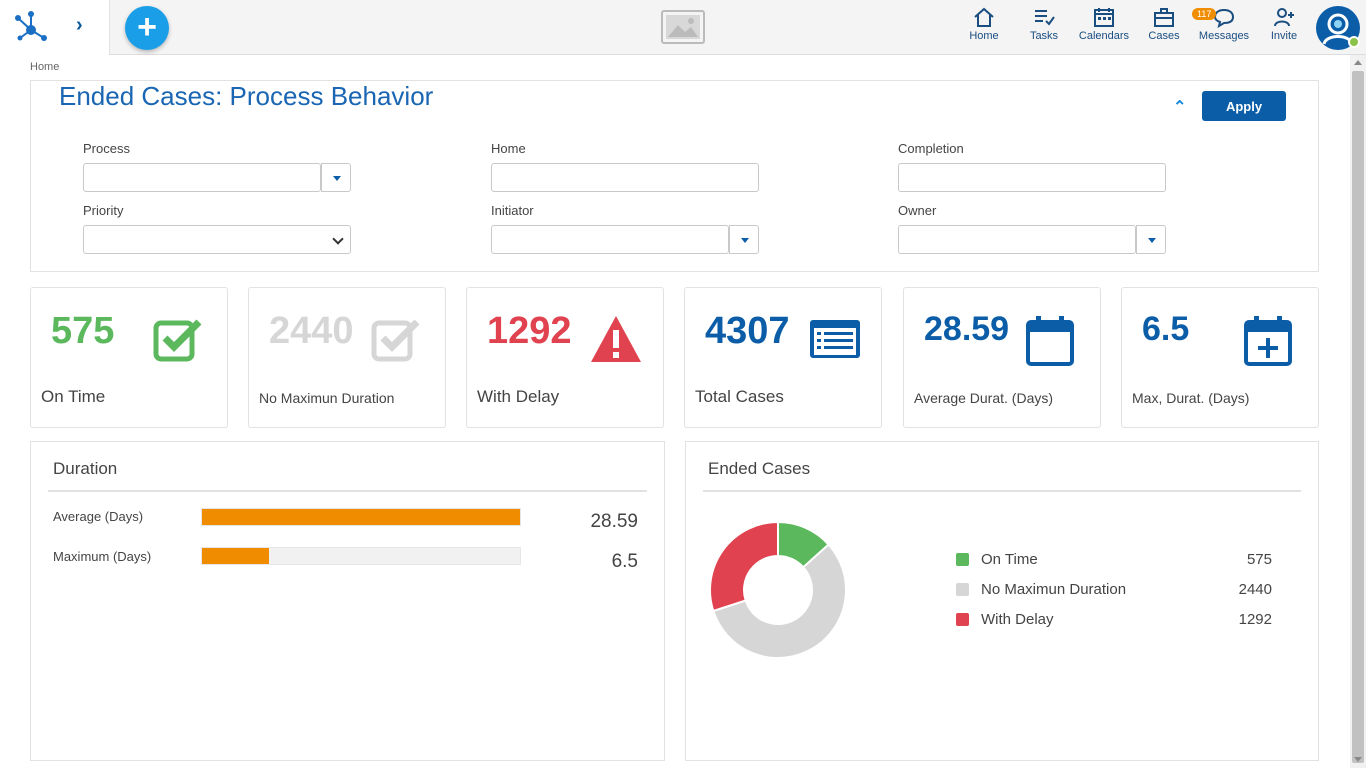 Image resolution: width=1366 pixels, height=768 pixels. Describe the element at coordinates (565, 357) in the screenshot. I see `kpi-card-with-delay: 1292 With Delay` at that location.